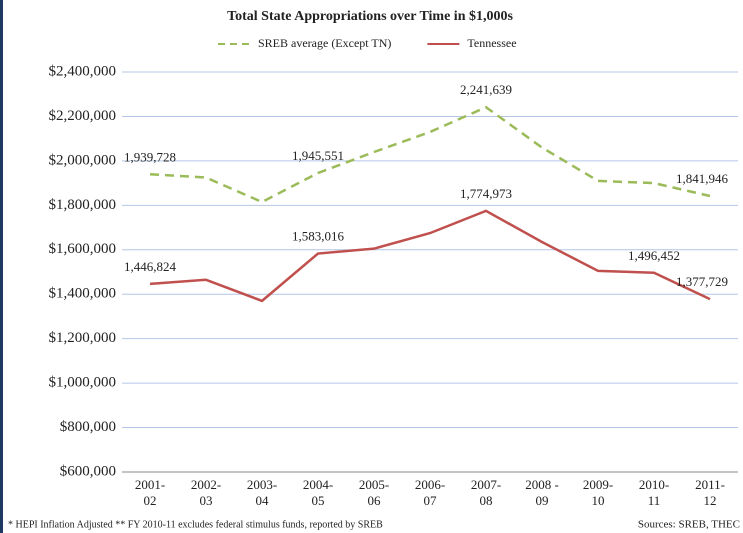 This screenshot has width=743, height=533. Describe the element at coordinates (262, 492) in the screenshot. I see `x-tick-label: 2003-04` at that location.